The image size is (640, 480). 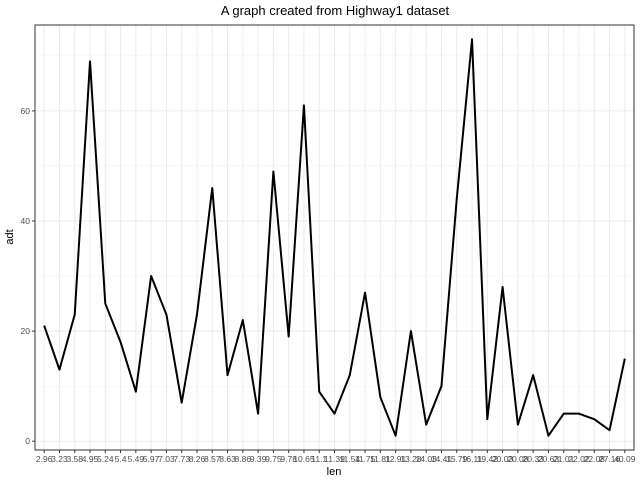 What do you see at coordinates (151, 459) in the screenshot?
I see `x-tick-label: 5.97` at bounding box center [151, 459].